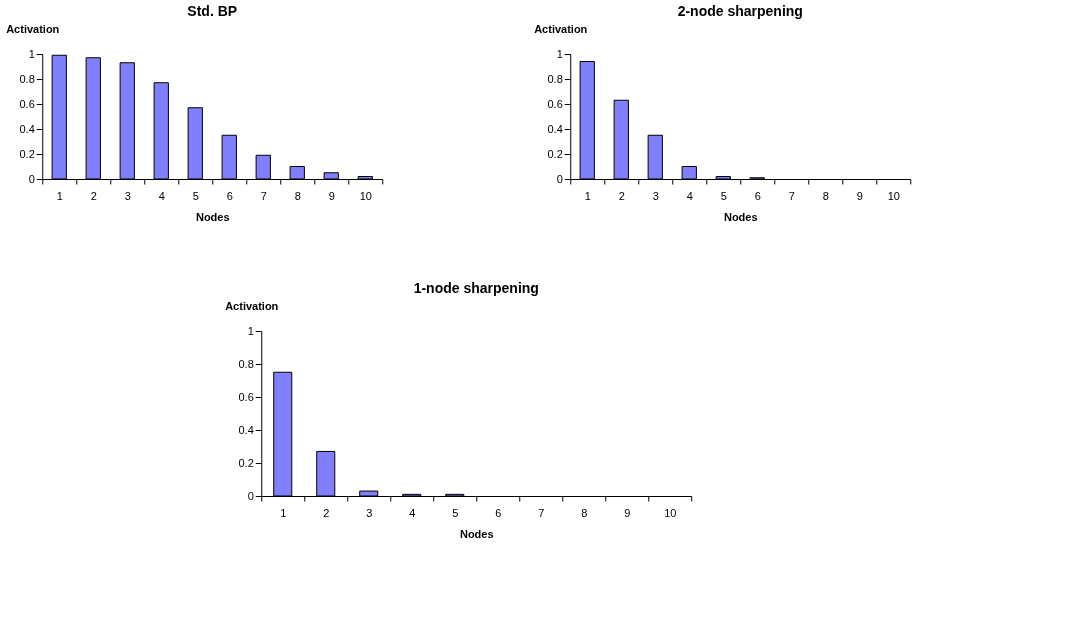  Describe the element at coordinates (740, 11) in the screenshot. I see `chart-title: 2-node sharpening` at that location.